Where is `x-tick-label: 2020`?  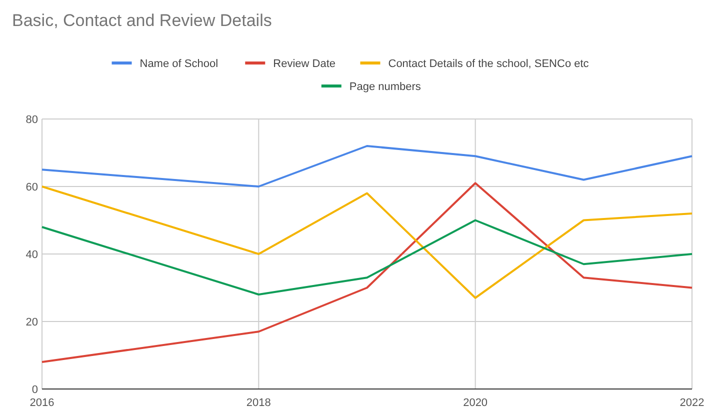
x-tick-label: 2020 is located at coordinates (475, 403).